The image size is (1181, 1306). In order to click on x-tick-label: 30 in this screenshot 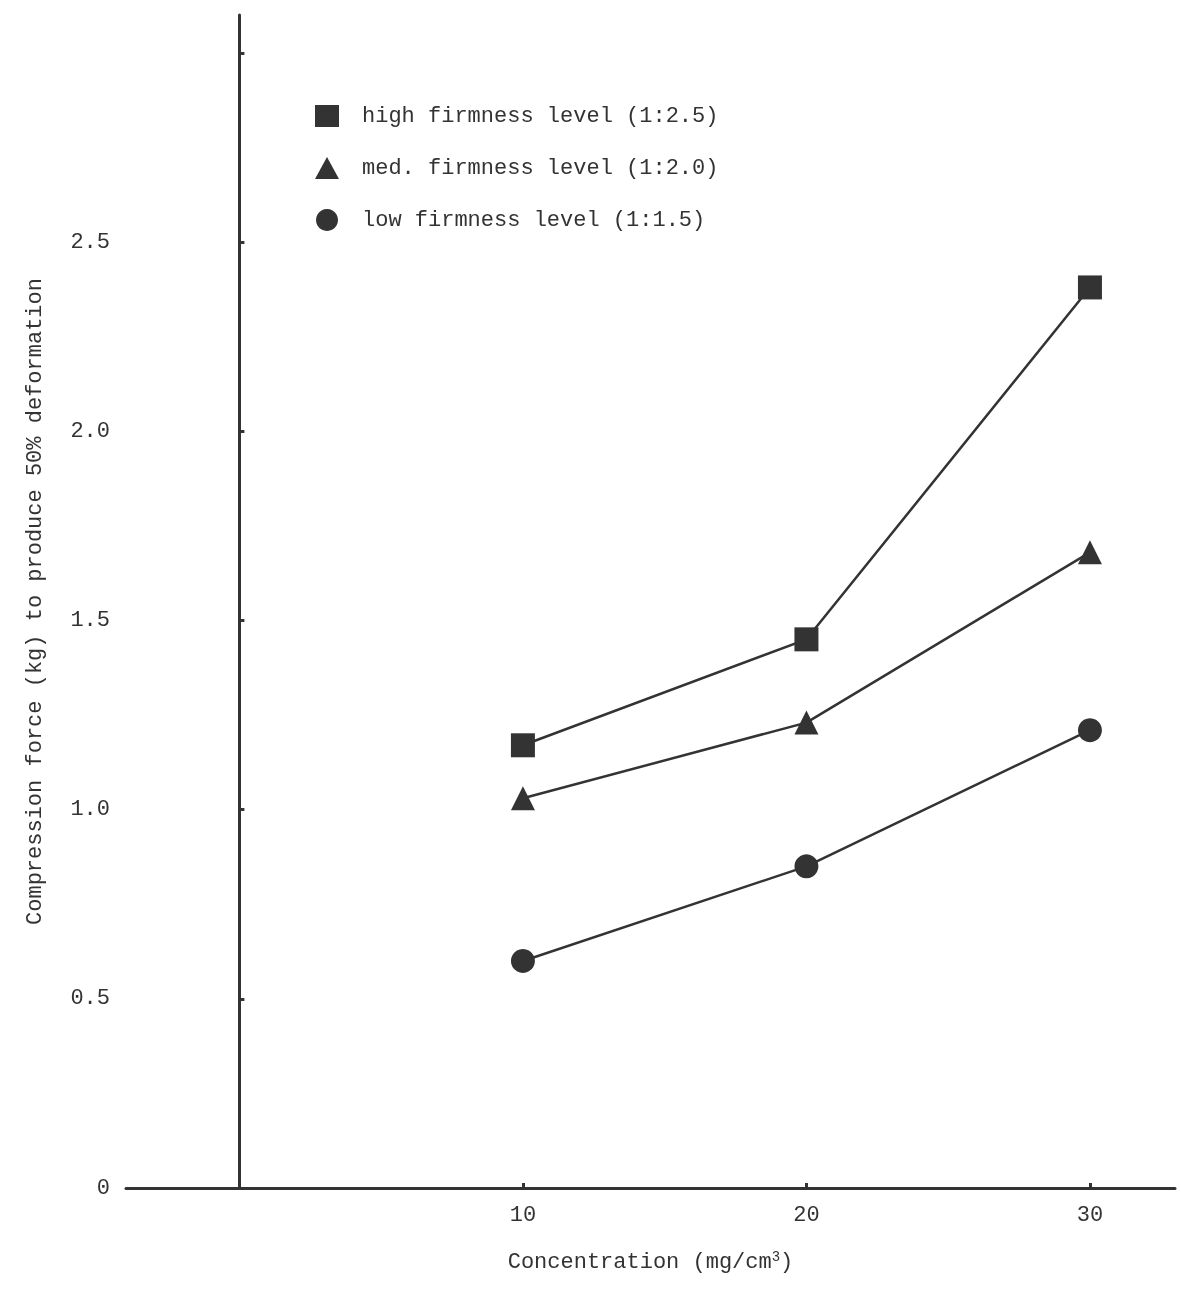, I will do `click(1090, 1215)`.